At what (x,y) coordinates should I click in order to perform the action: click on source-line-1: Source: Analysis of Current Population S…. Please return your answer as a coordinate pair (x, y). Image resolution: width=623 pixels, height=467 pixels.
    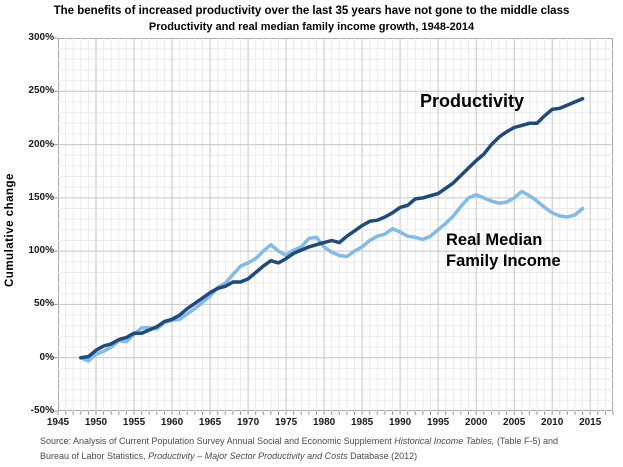
    Looking at the image, I should click on (329, 441).